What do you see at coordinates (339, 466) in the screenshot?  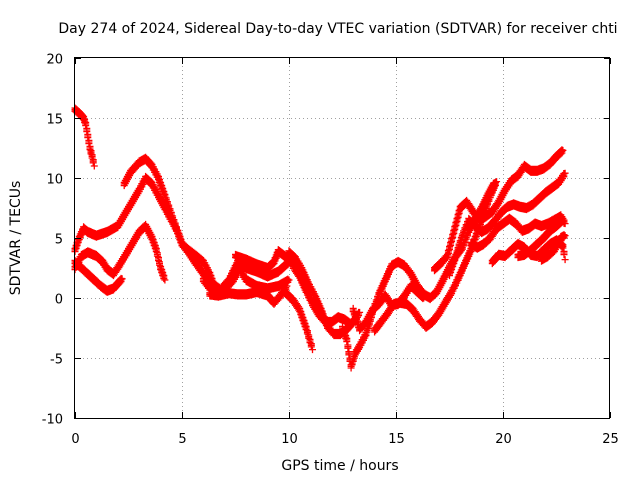 I see `x-axis-title: GPS time / hours` at bounding box center [339, 466].